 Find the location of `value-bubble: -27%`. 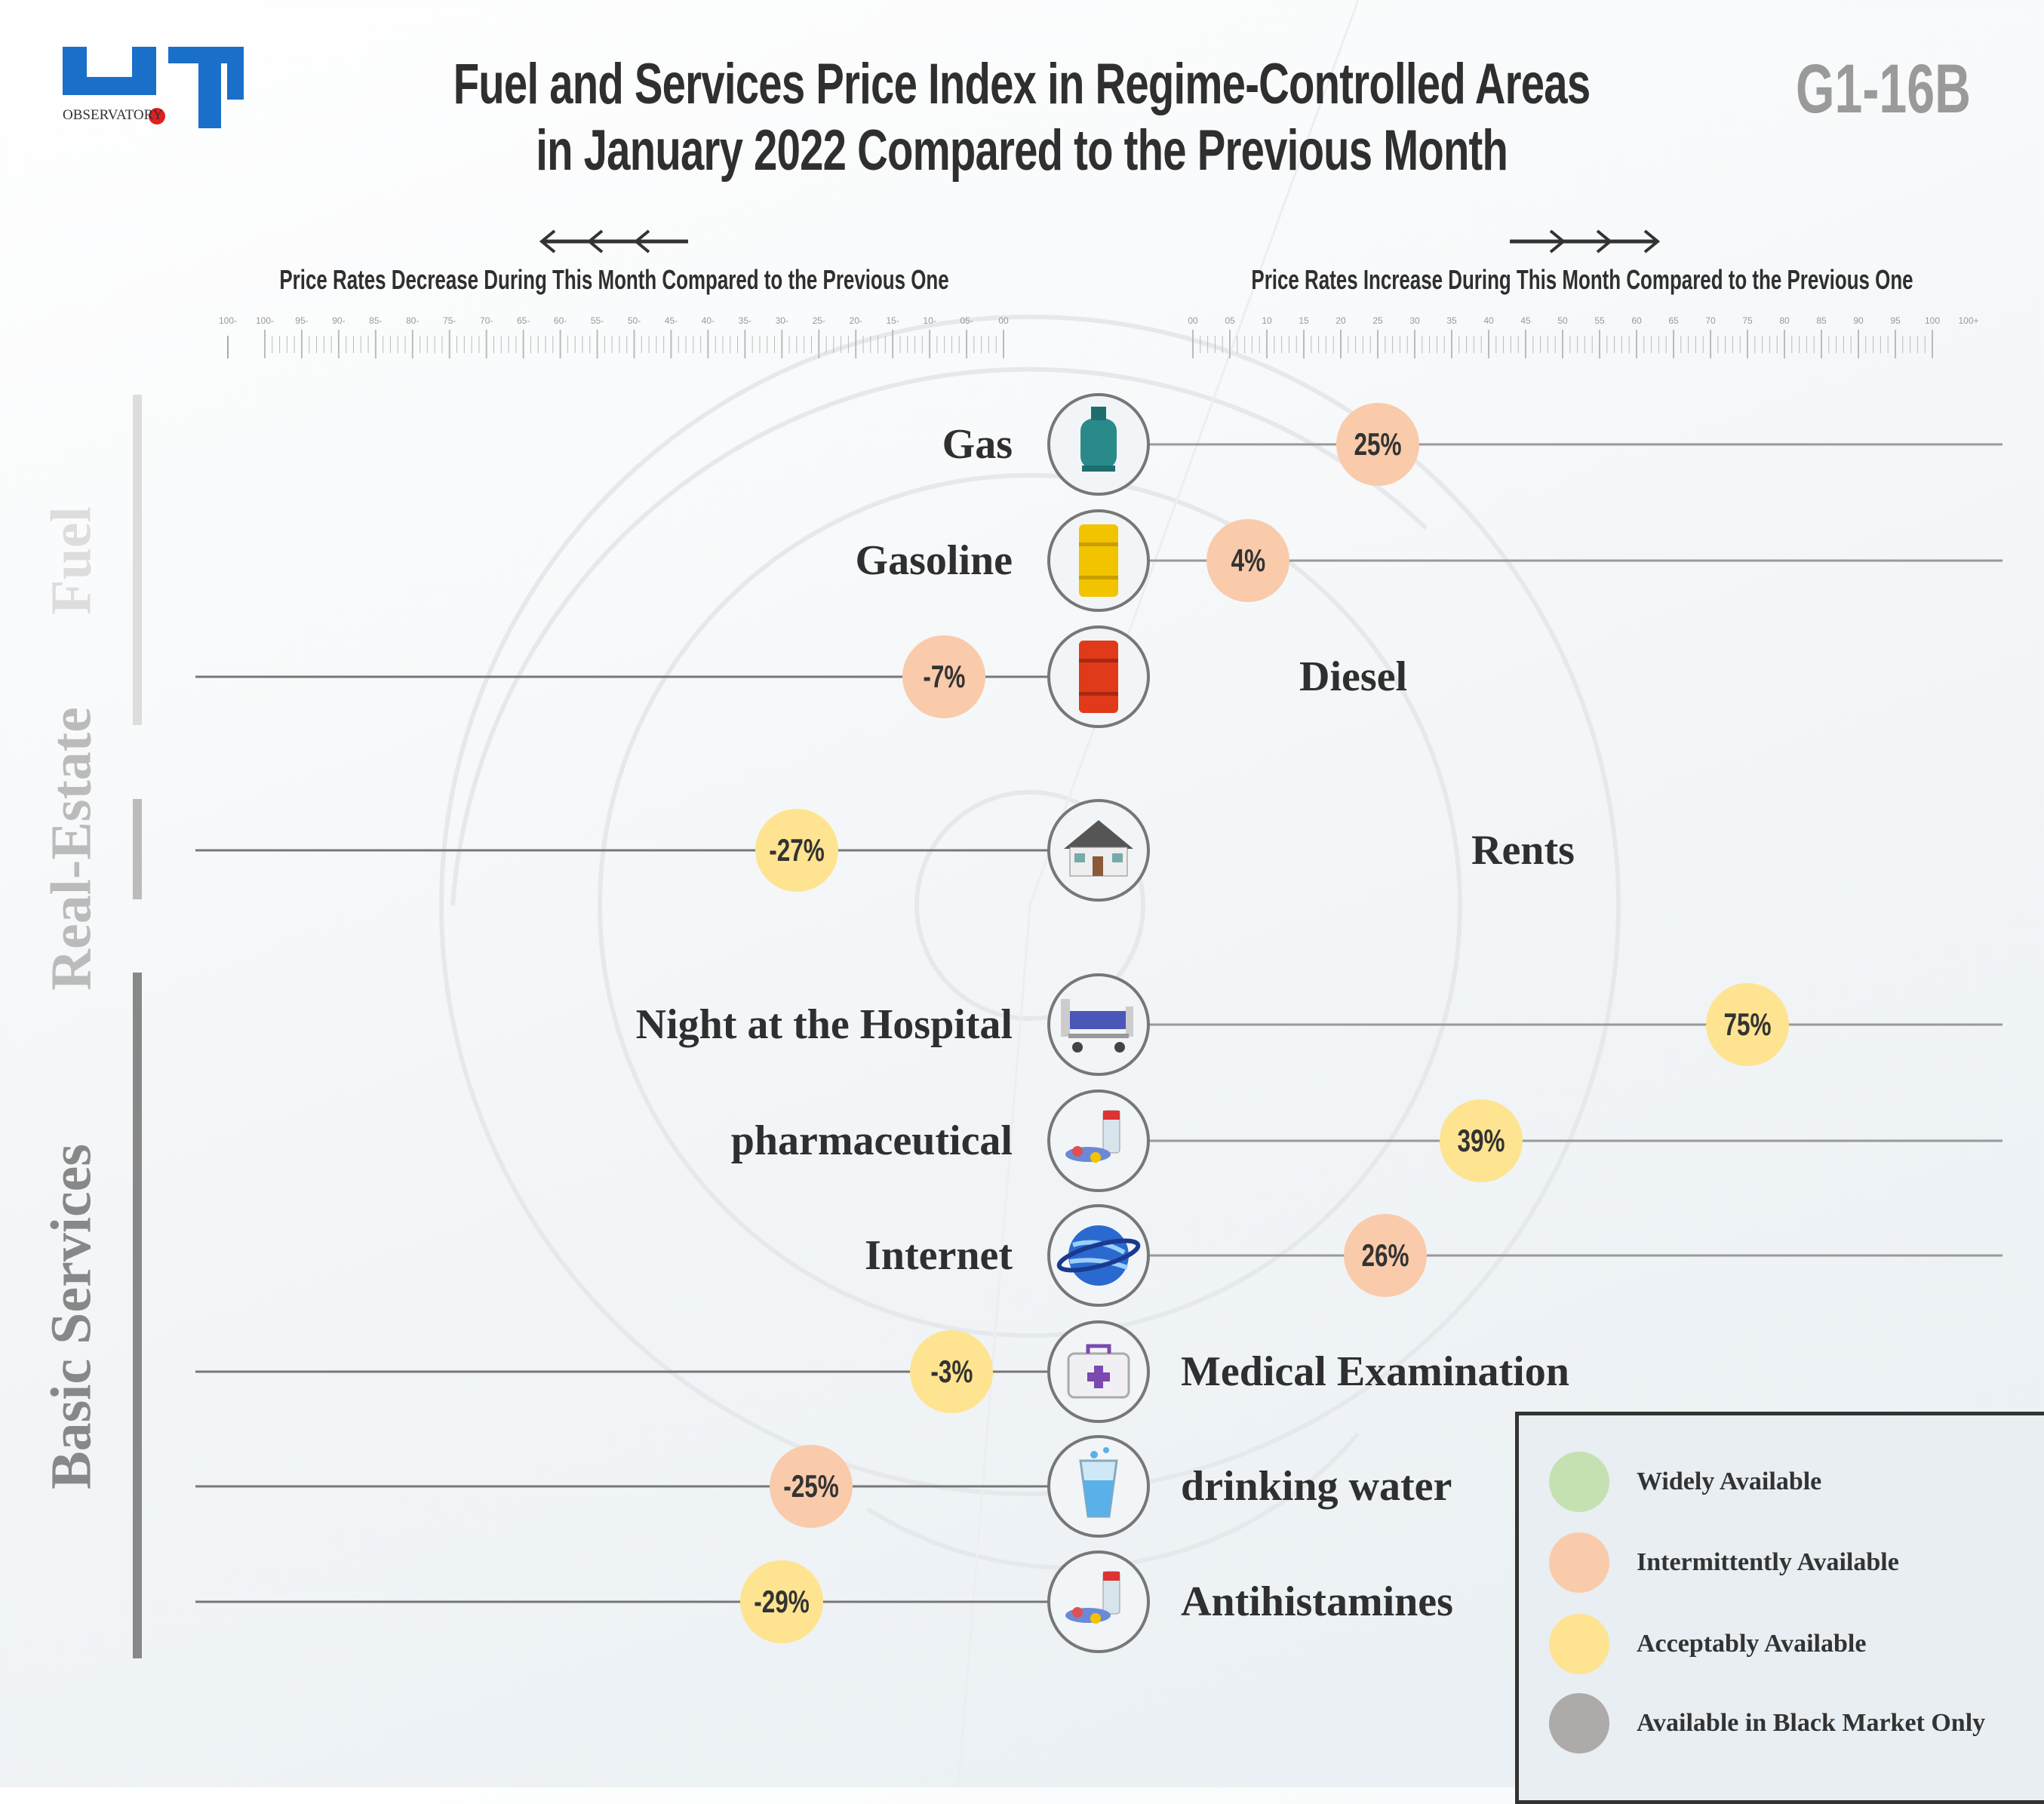

value-bubble: -27% is located at coordinates (796, 851).